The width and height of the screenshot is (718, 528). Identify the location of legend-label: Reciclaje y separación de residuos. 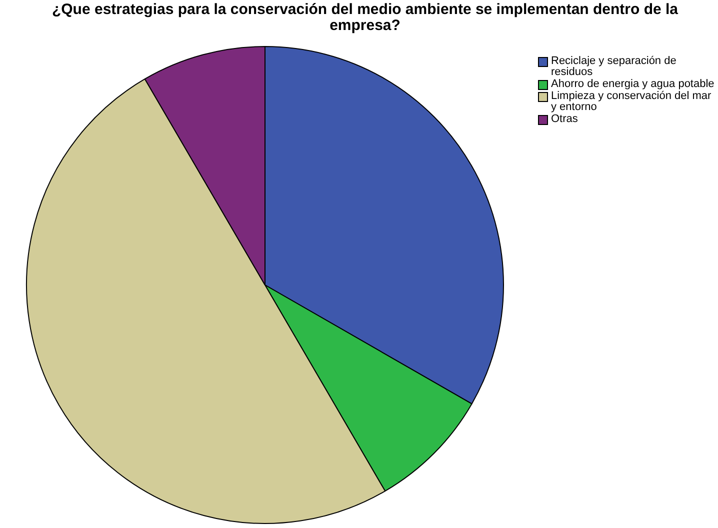
(614, 66).